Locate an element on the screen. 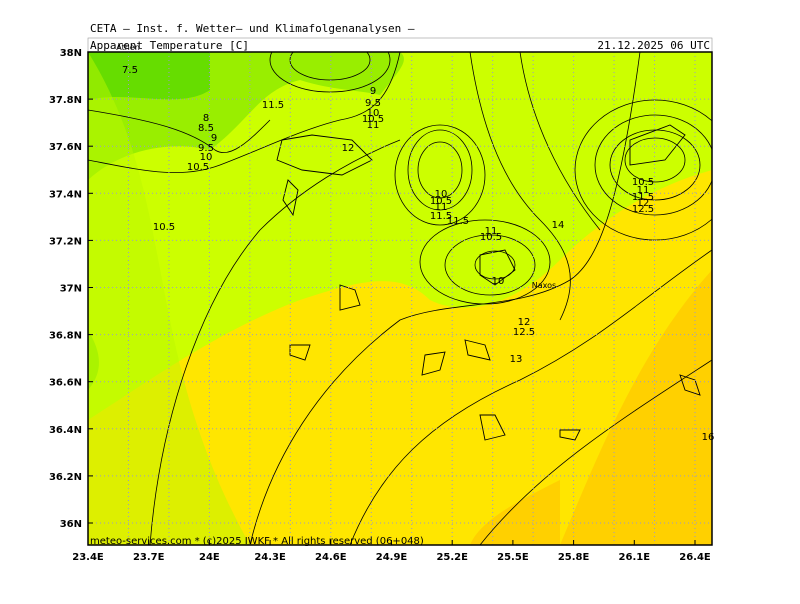  contour-label: 16 is located at coordinates (708, 437).